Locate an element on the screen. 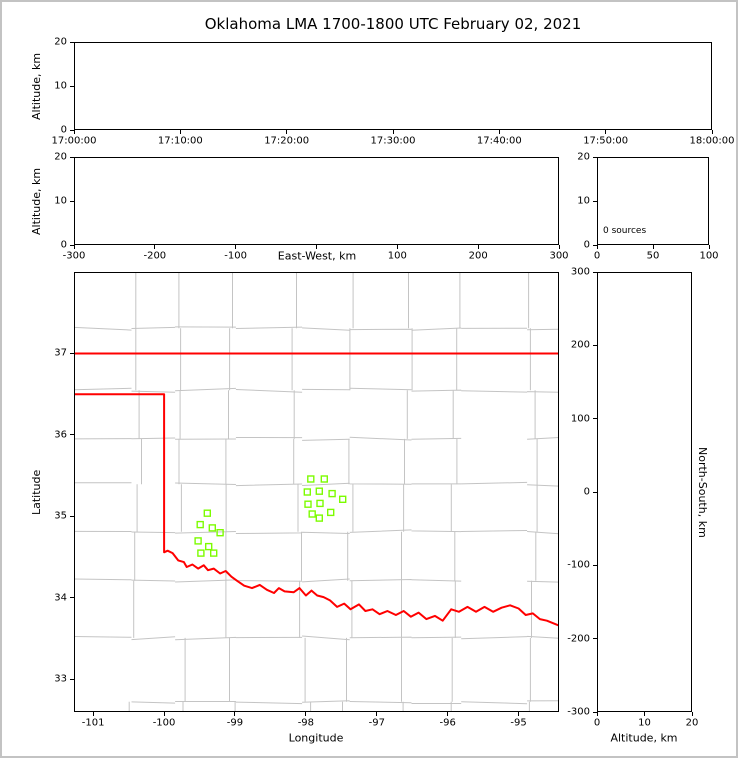 This screenshot has height=758, width=738. x-tick-label: -99 is located at coordinates (235, 723).